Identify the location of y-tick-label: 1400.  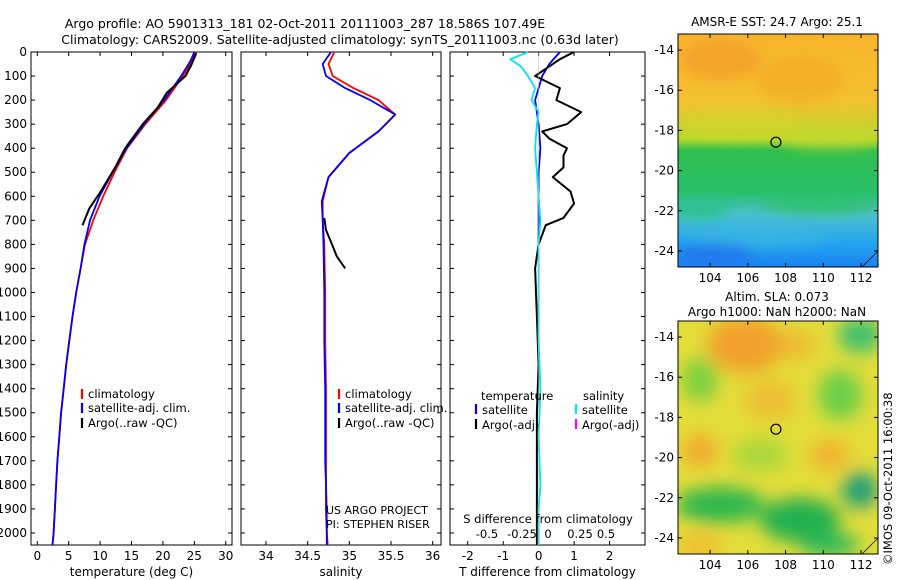
(13, 389).